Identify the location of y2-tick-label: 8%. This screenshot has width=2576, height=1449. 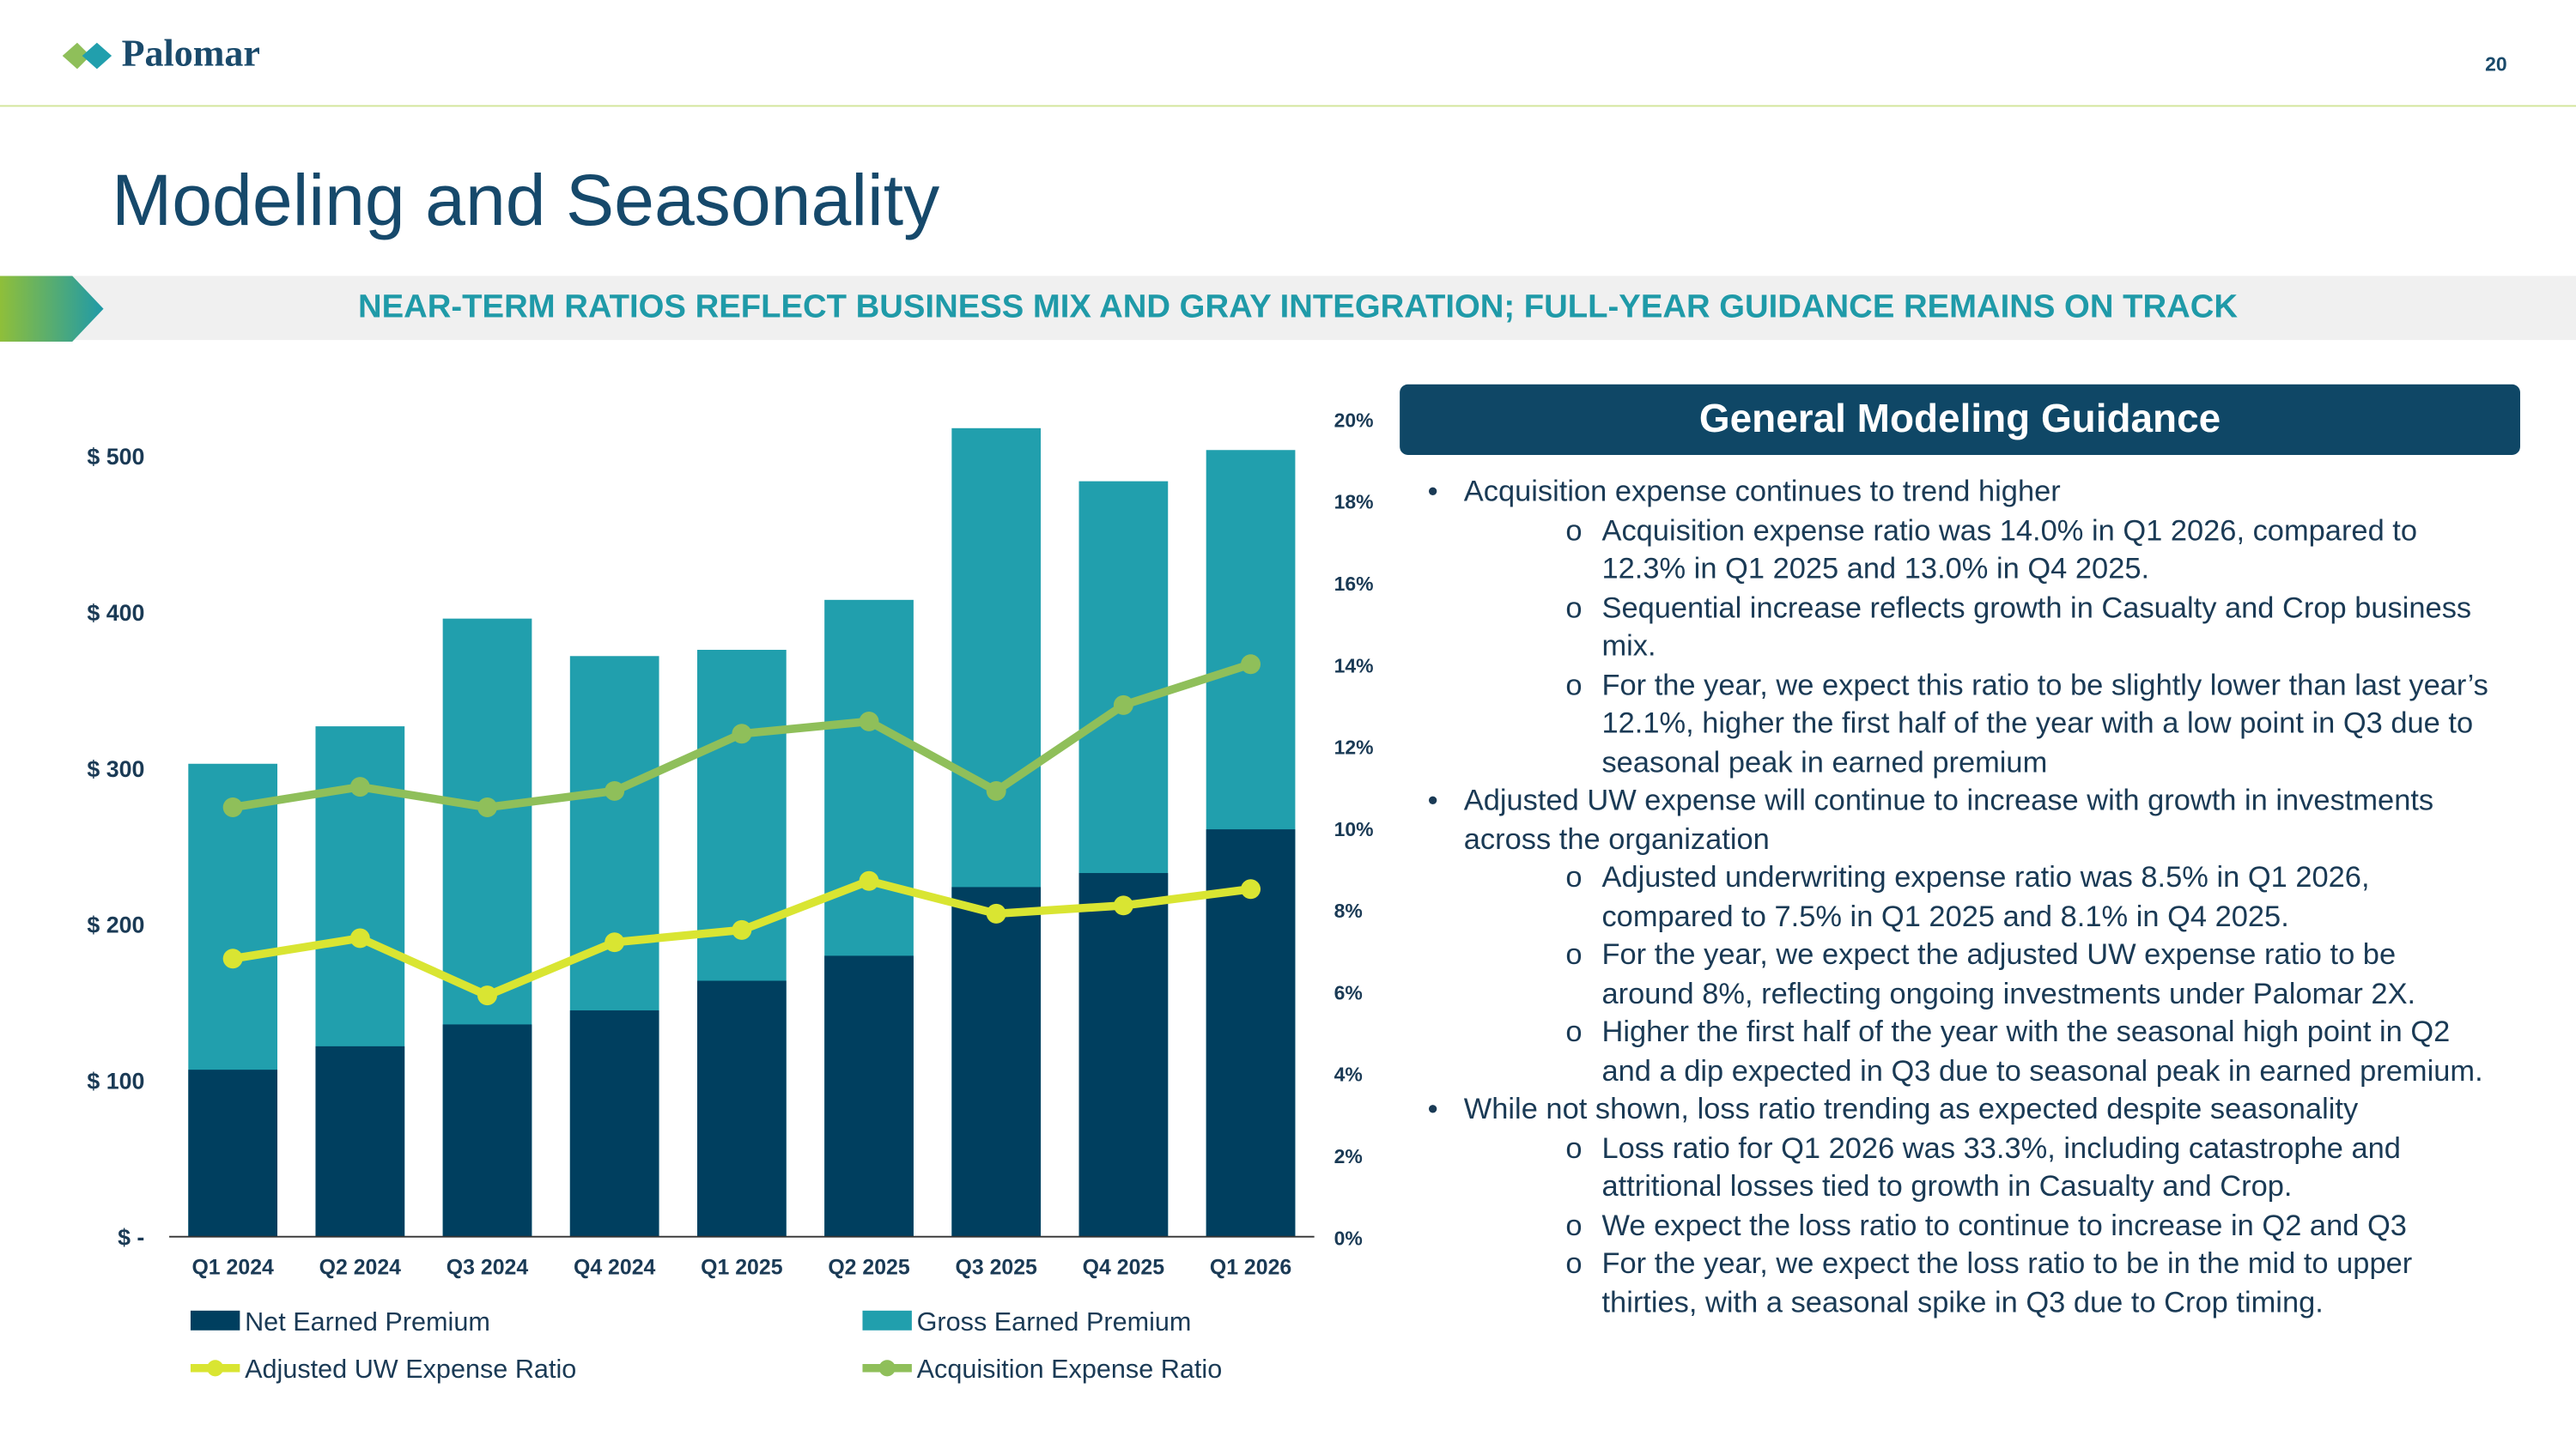
(1349, 911).